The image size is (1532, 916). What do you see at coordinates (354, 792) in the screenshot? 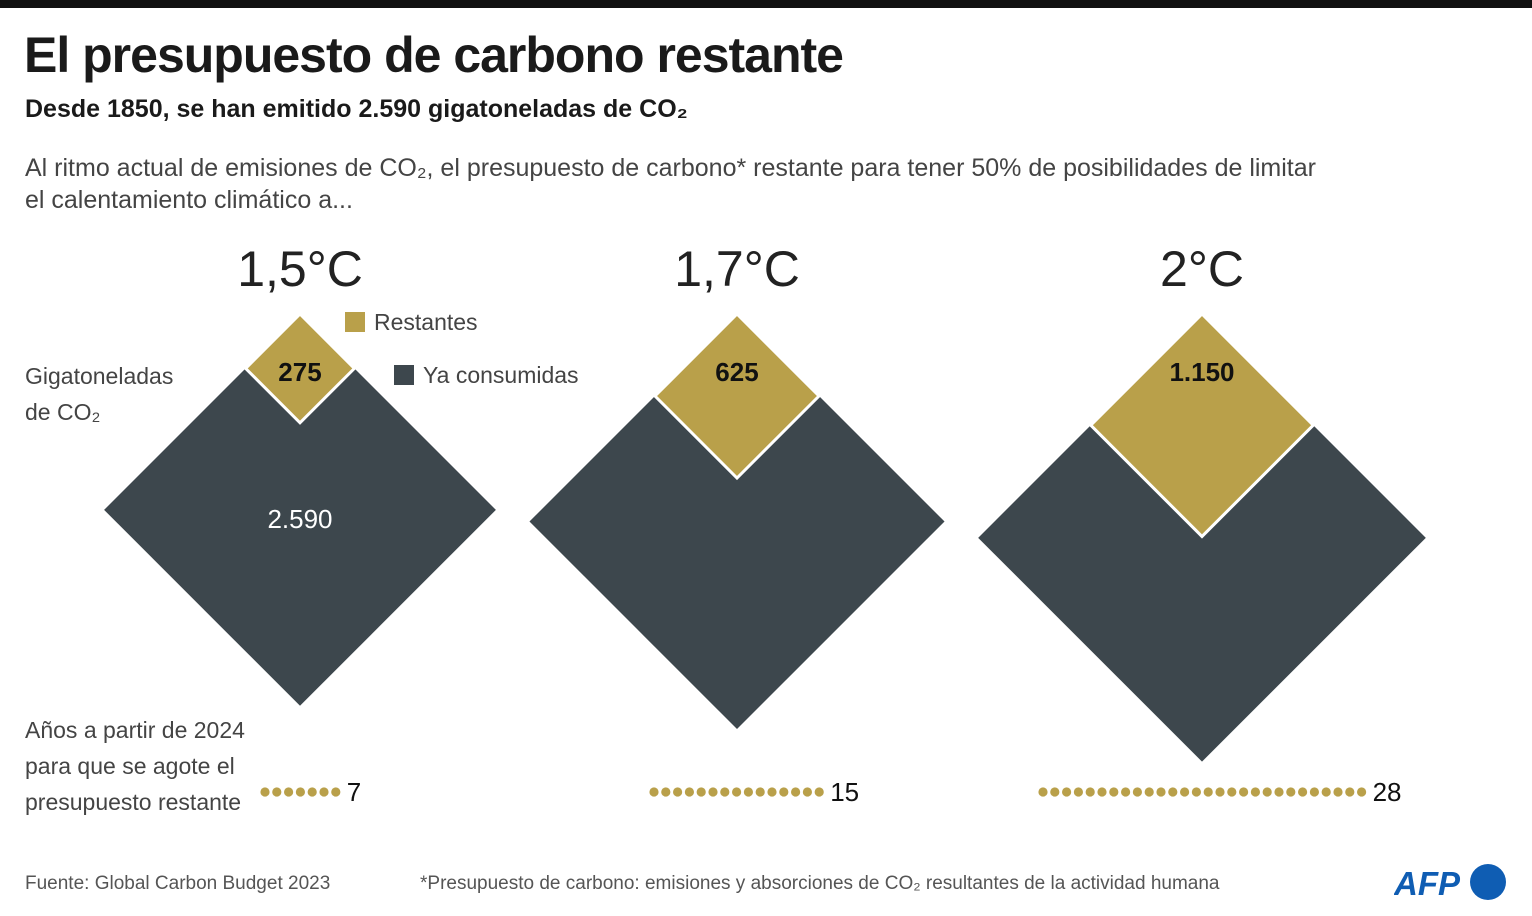
I see `years-value-label: 7` at bounding box center [354, 792].